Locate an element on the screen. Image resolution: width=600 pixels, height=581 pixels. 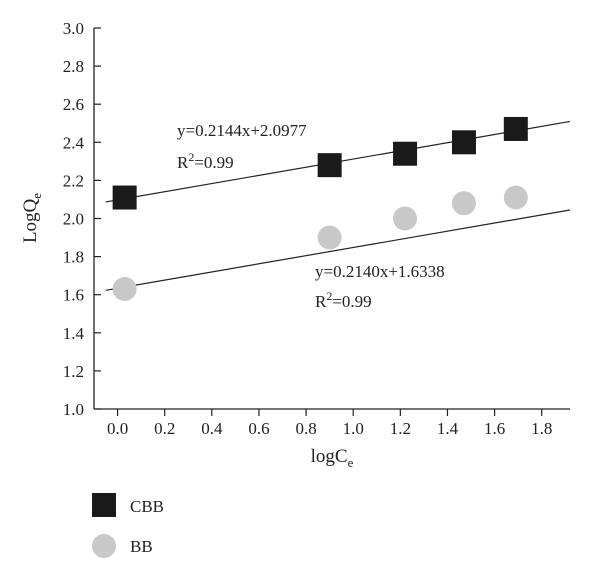
y-tick-label: 1.4 is located at coordinates (74, 333).